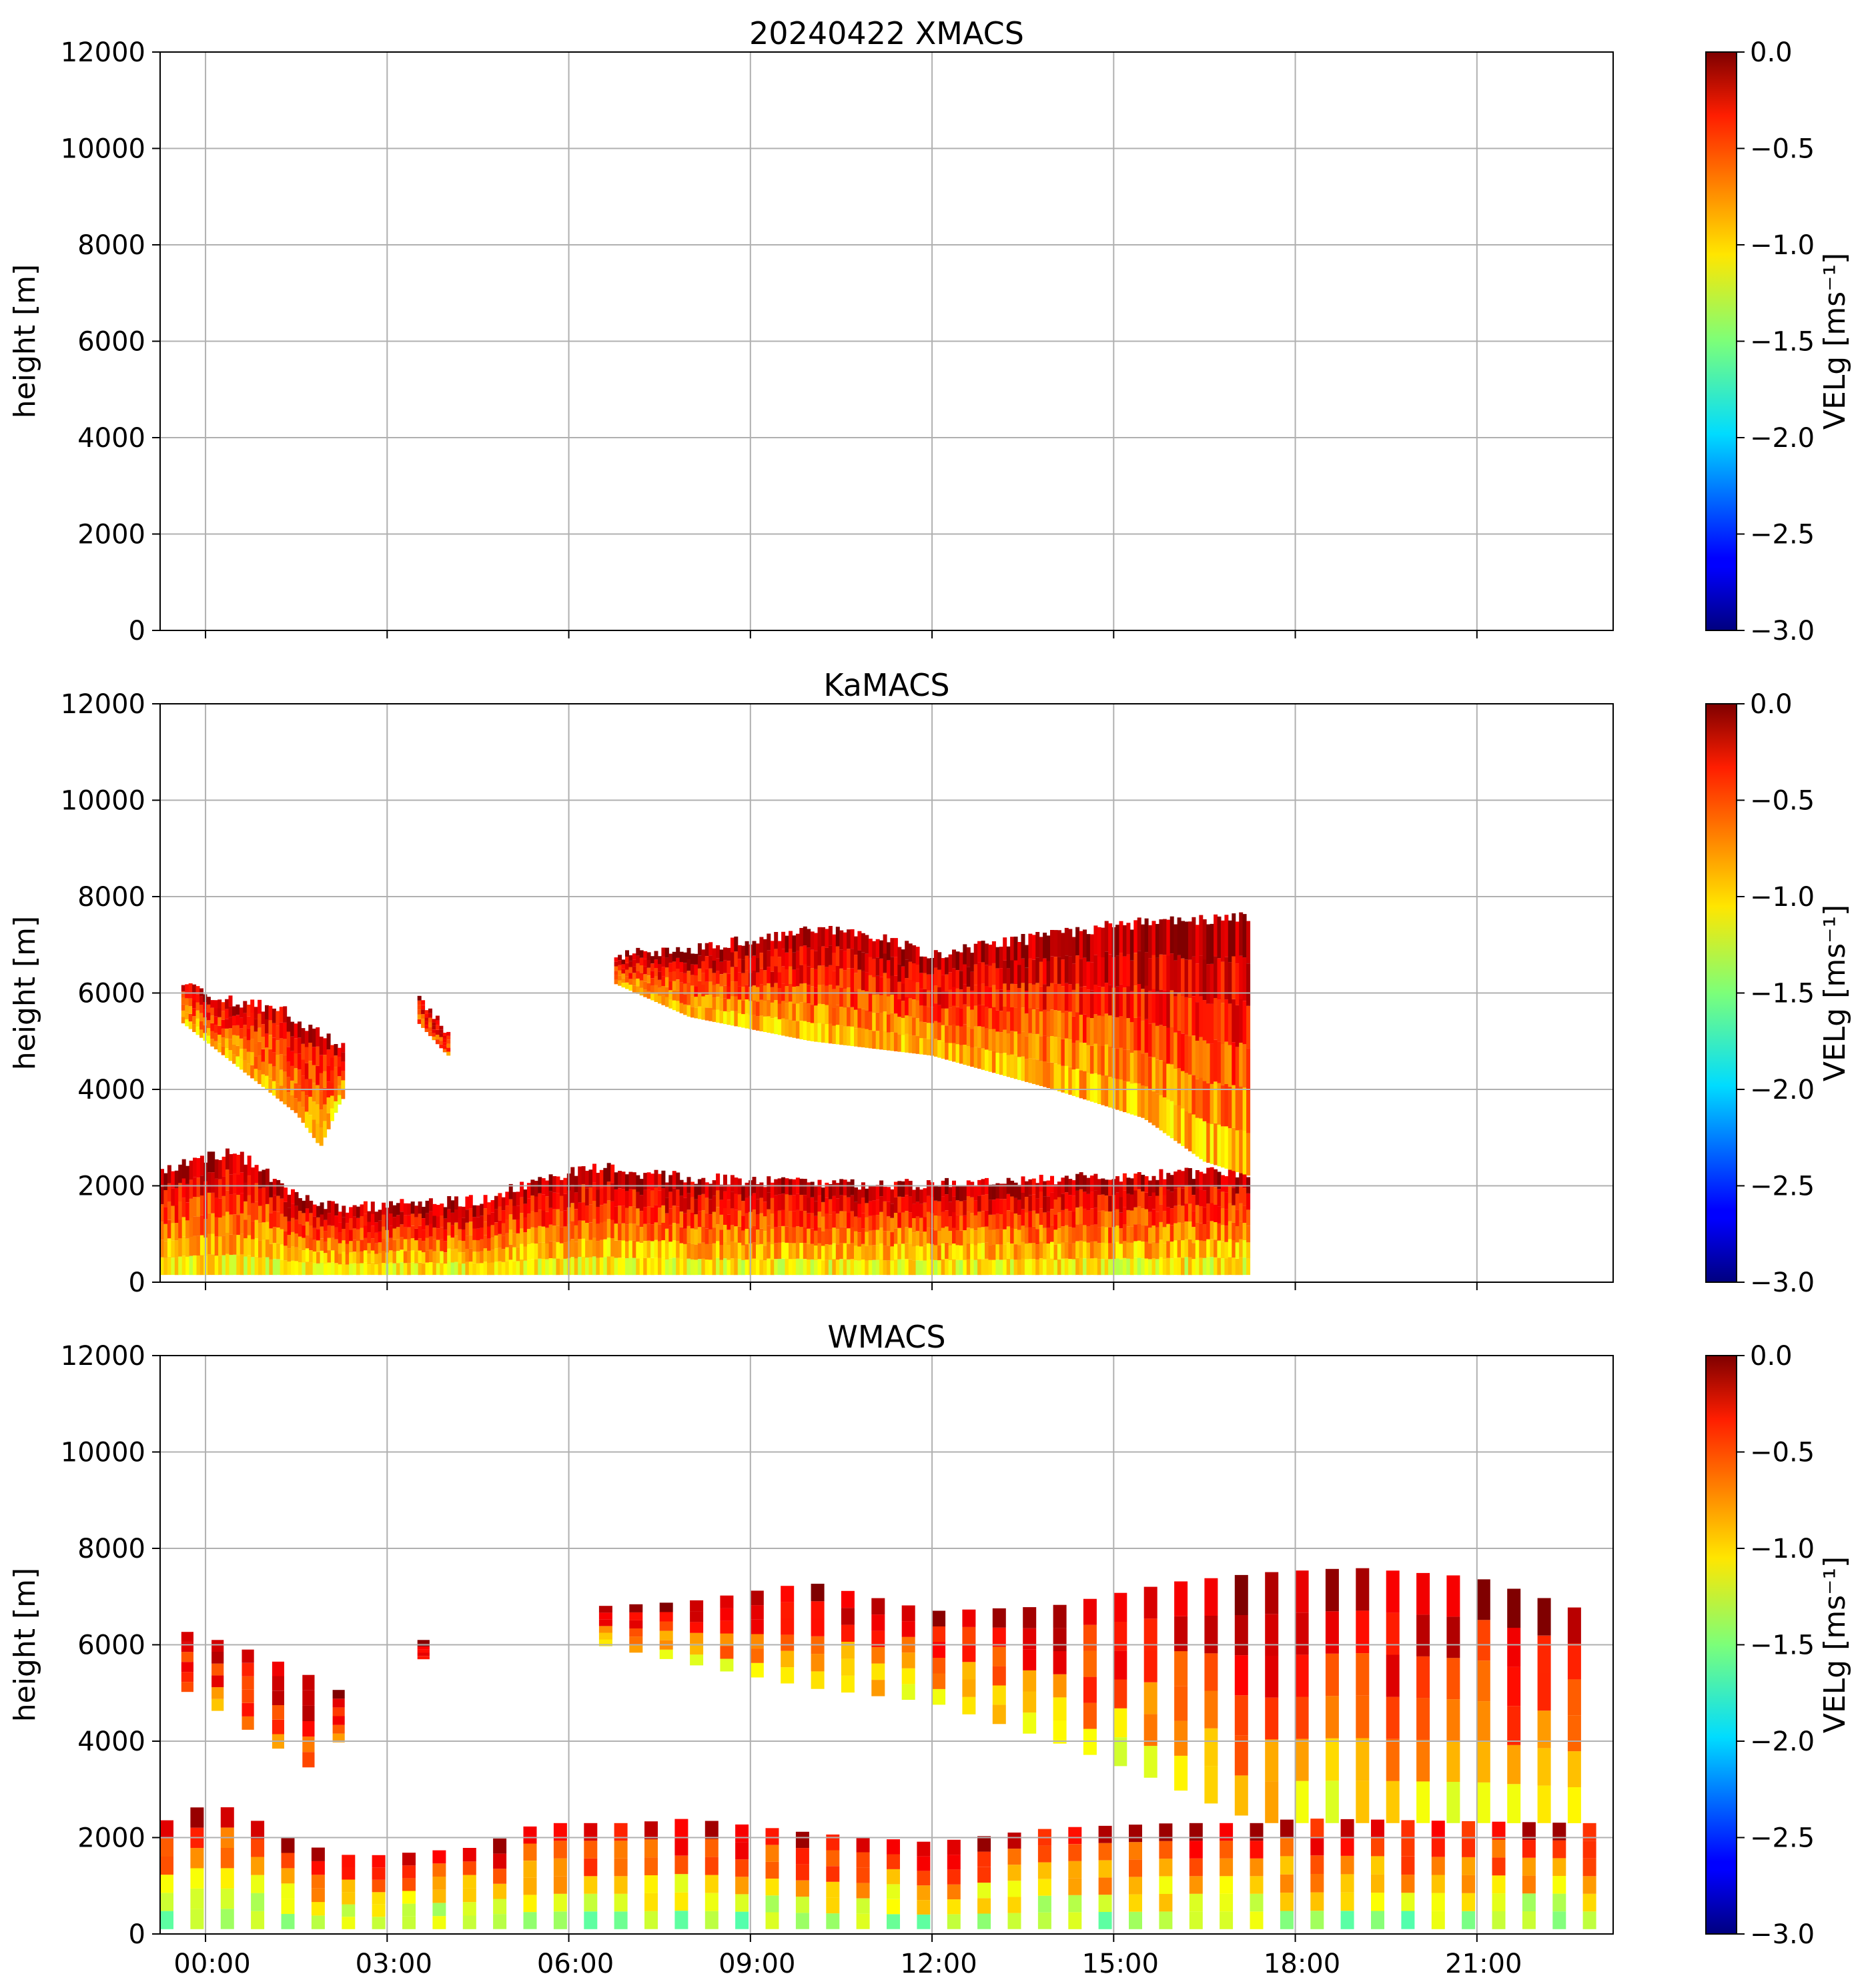 The width and height of the screenshot is (1876, 1988). What do you see at coordinates (111, 1090) in the screenshot?
I see `y-tick-label: 4000` at bounding box center [111, 1090].